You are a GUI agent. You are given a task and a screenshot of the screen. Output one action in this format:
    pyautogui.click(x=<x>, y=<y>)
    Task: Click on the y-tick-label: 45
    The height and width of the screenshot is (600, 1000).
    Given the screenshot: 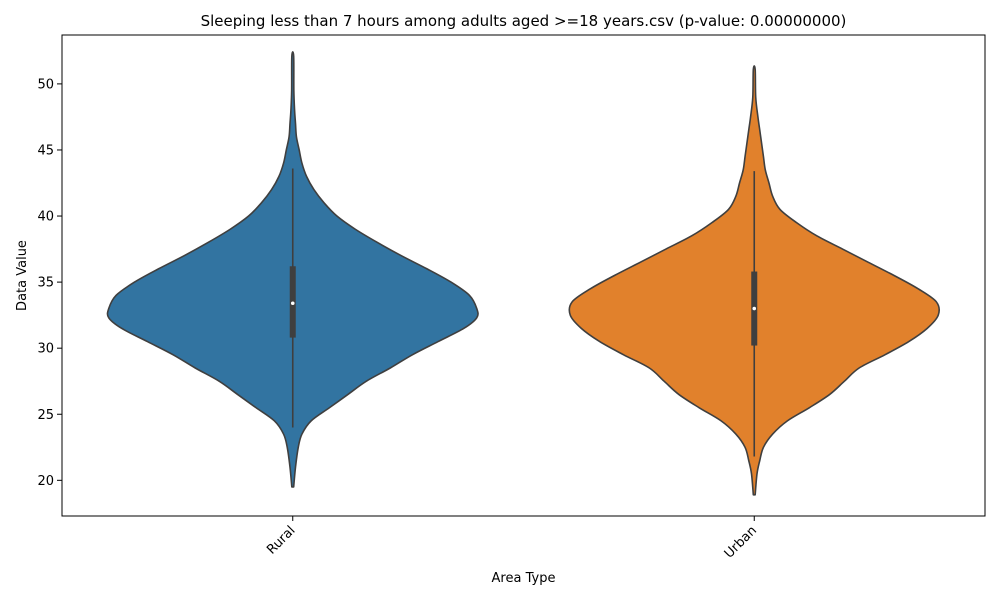 What is the action you would take?
    pyautogui.click(x=45, y=150)
    